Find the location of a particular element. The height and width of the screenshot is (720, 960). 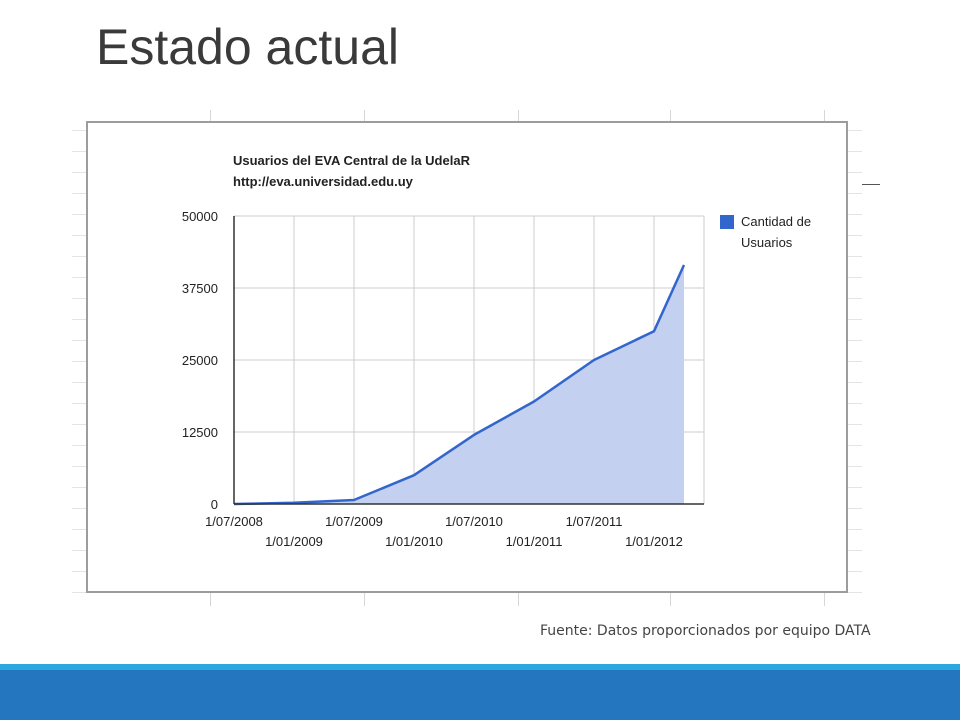

legend-label: Cantidad de is located at coordinates (776, 221).